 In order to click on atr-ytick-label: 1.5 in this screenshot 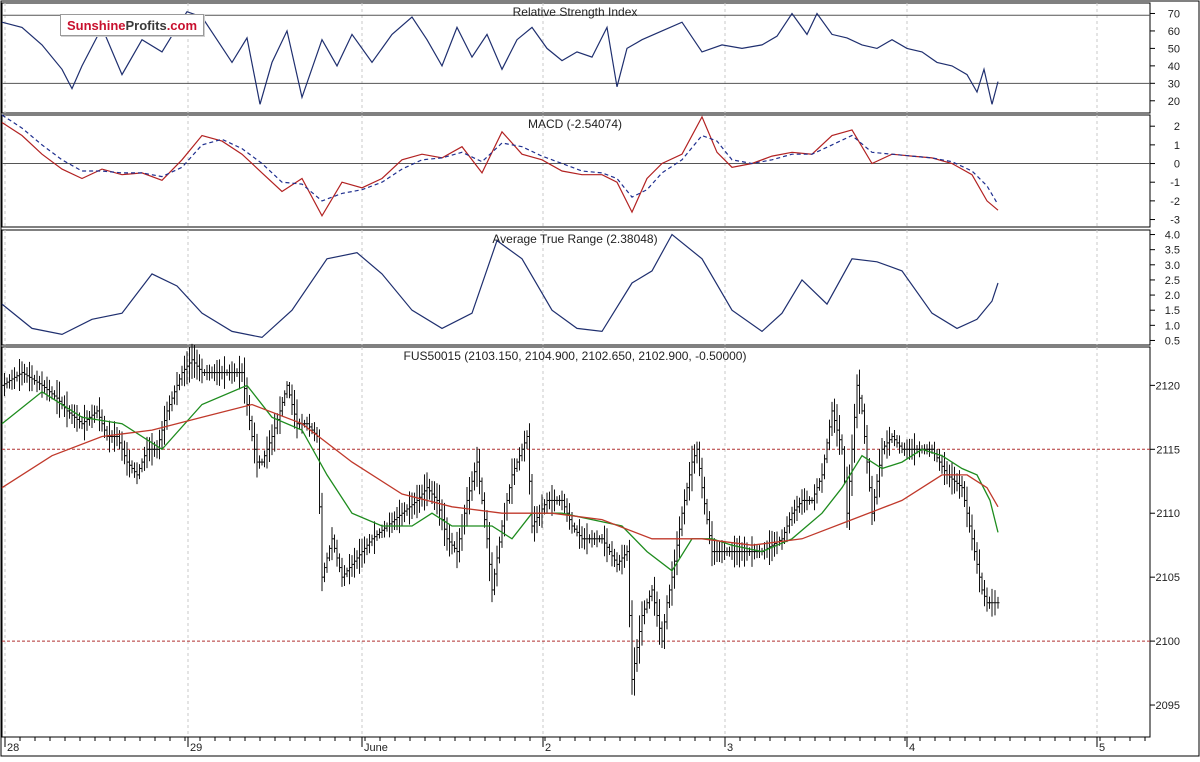, I will do `click(1172, 311)`.